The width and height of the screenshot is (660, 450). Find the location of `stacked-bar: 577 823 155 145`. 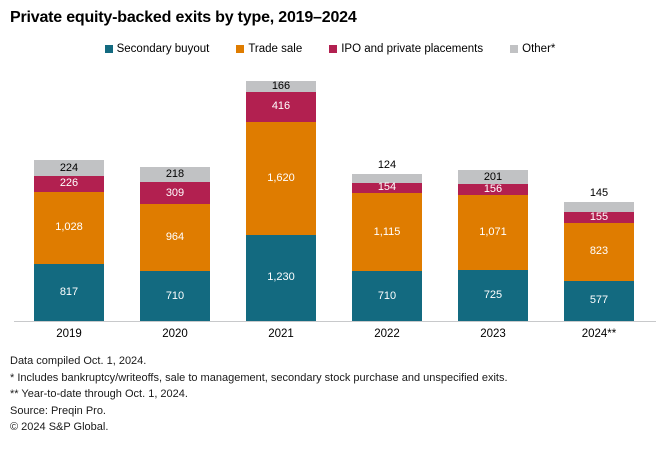

stacked-bar: 577 823 155 145 is located at coordinates (599, 254).